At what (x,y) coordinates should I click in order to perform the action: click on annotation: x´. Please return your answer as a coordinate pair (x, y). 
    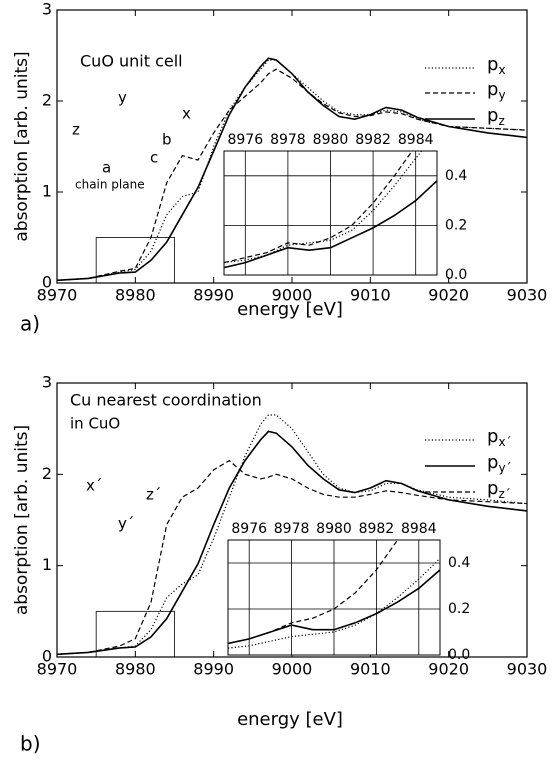
    Looking at the image, I should click on (94, 486).